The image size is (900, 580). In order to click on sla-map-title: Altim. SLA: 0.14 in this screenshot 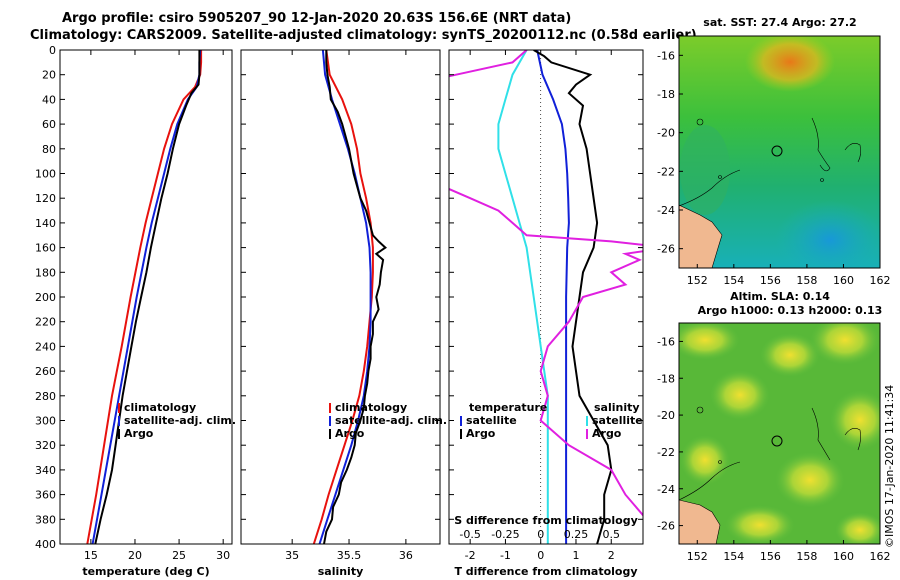, I will do `click(780, 296)`.